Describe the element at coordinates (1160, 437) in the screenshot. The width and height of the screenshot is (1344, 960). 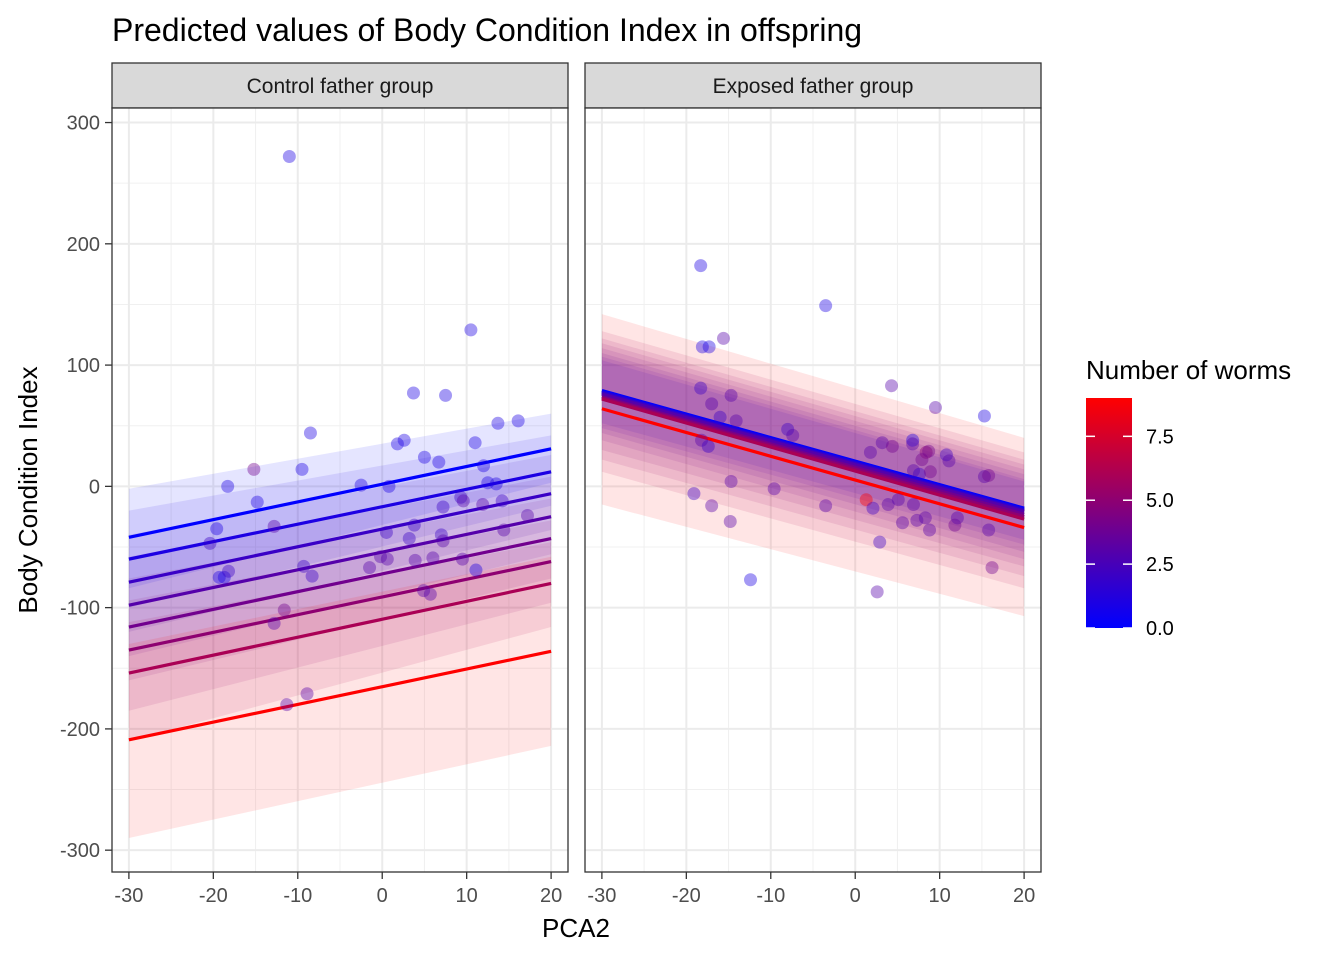
I see `legend-tick-label: 7.5` at that location.